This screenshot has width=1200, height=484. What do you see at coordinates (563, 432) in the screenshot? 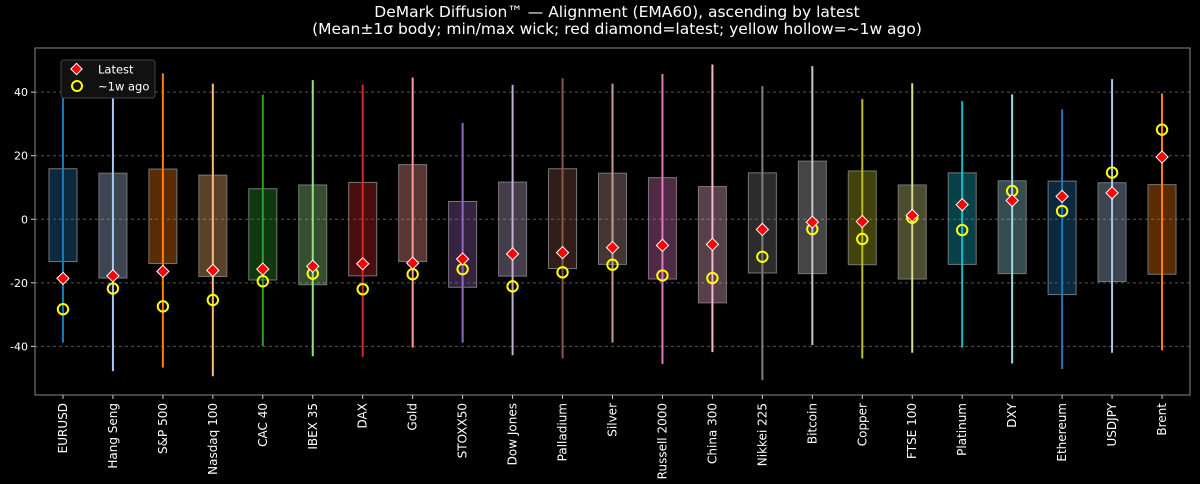
I see `x-tick-label: Palladium` at bounding box center [563, 432].